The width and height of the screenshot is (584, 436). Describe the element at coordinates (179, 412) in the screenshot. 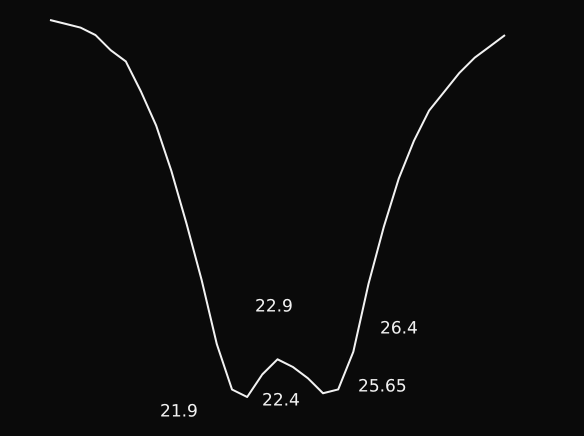

I see `text: 21.9` at that location.